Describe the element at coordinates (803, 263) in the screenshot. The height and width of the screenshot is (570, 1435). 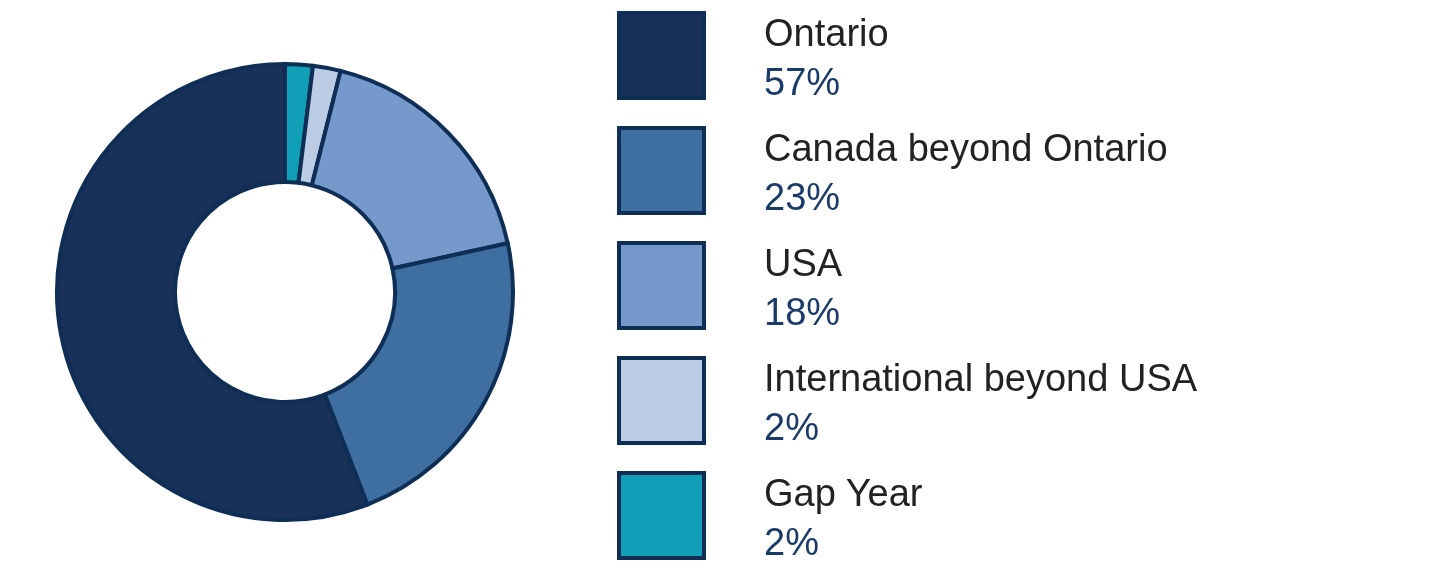
I see `legend-label: USA` at that location.